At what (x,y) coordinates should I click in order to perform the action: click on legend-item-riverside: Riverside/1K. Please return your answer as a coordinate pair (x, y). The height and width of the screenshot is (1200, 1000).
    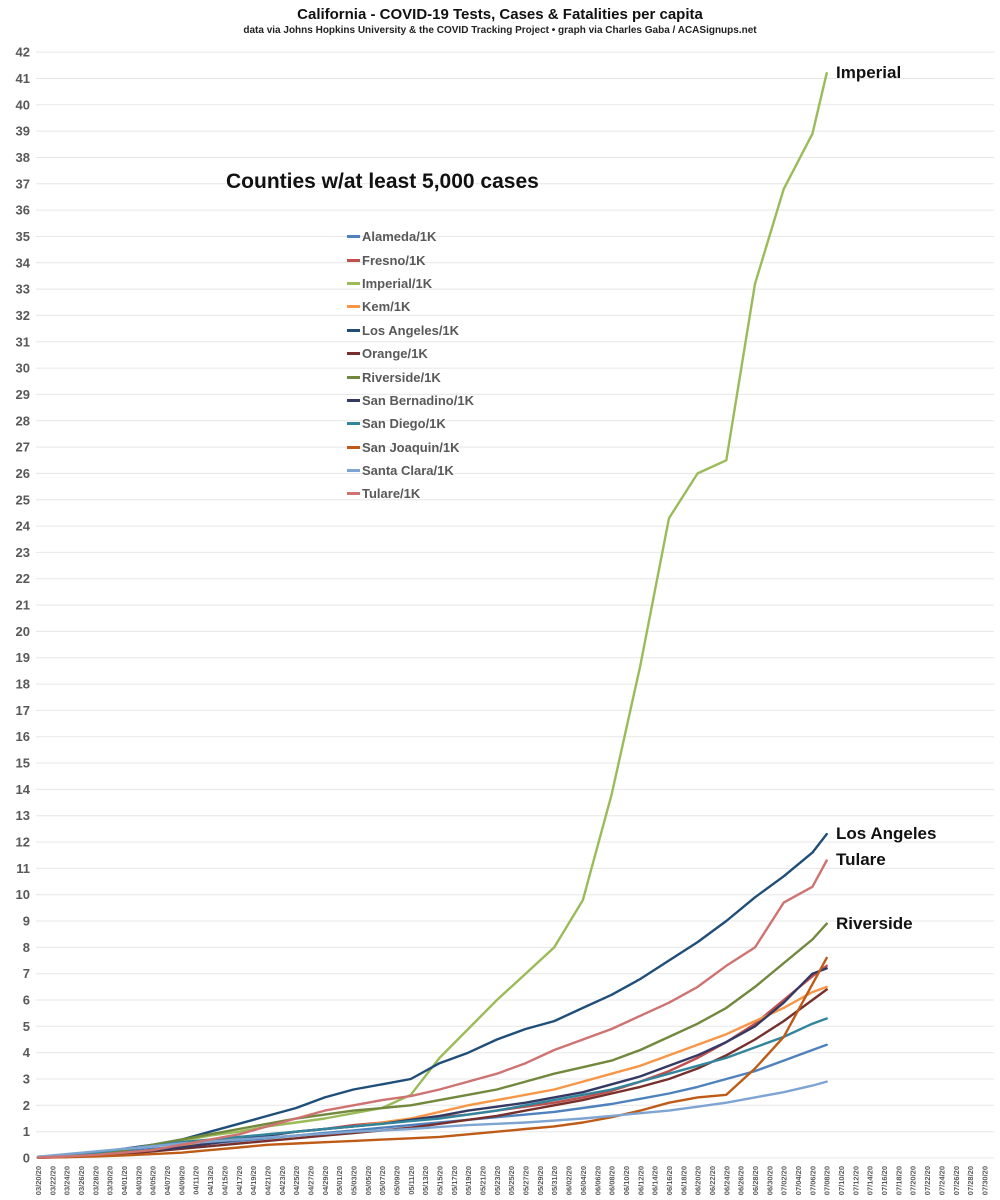
    Looking at the image, I should click on (410, 376).